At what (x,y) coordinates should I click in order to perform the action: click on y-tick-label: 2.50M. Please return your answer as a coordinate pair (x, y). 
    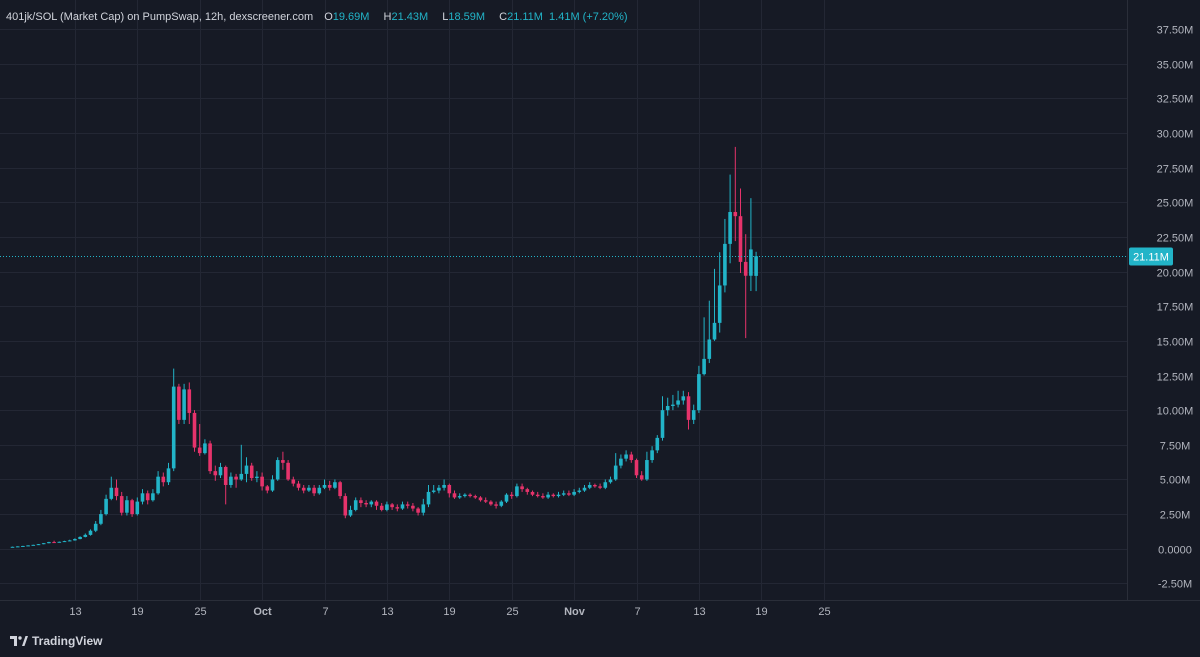
    Looking at the image, I should click on (1175, 516).